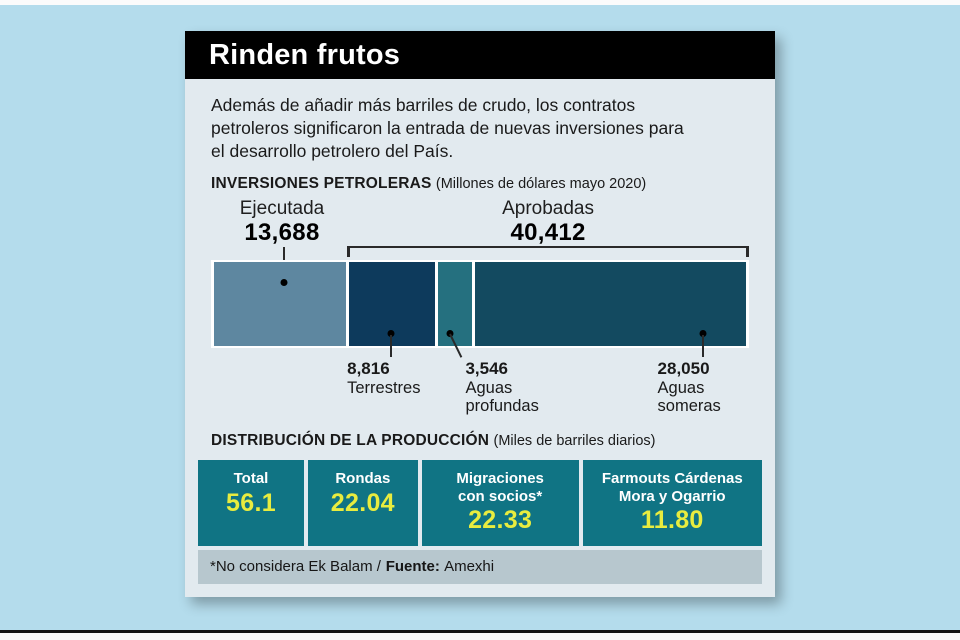 The width and height of the screenshot is (960, 640). Describe the element at coordinates (412, 567) in the screenshot. I see `footer-source-label: Fuente:` at that location.